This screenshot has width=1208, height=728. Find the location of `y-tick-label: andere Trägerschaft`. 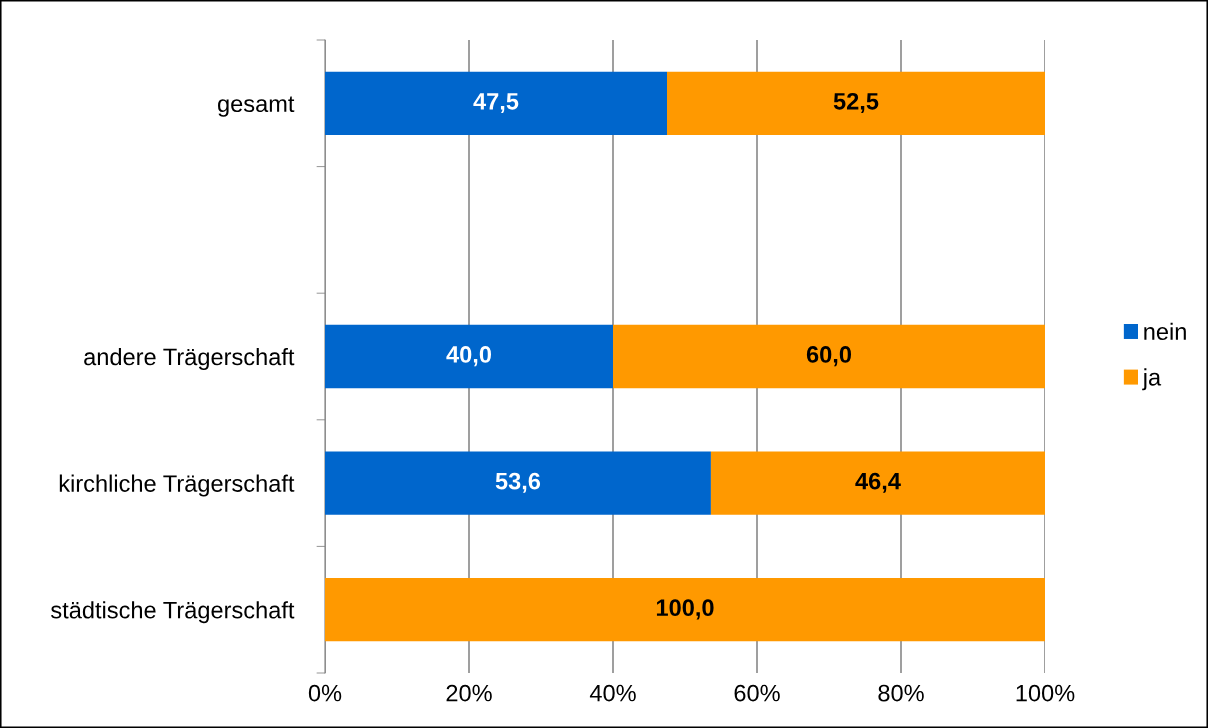

y-tick-label: andere Trägerschaft is located at coordinates (189, 358).